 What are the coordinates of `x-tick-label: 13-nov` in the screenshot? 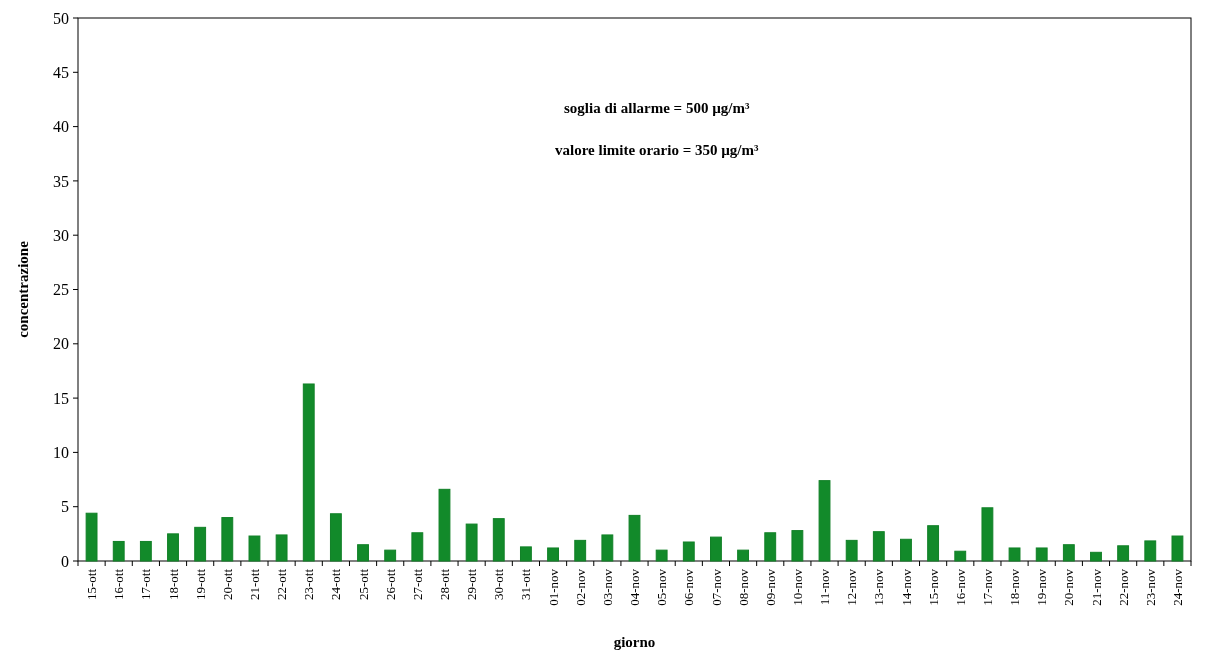 It's located at (879, 587).